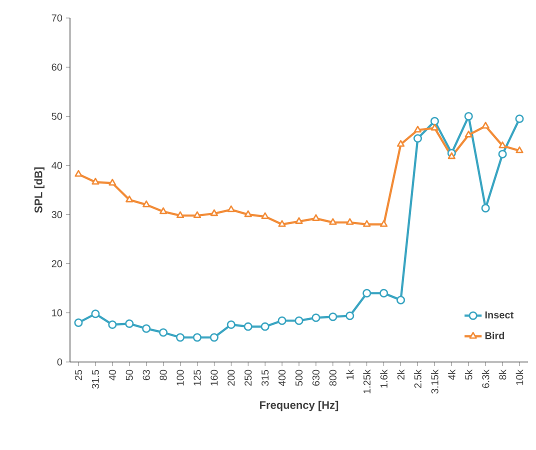  What do you see at coordinates (400, 375) in the screenshot?
I see `x-tick-label: 2k` at bounding box center [400, 375].